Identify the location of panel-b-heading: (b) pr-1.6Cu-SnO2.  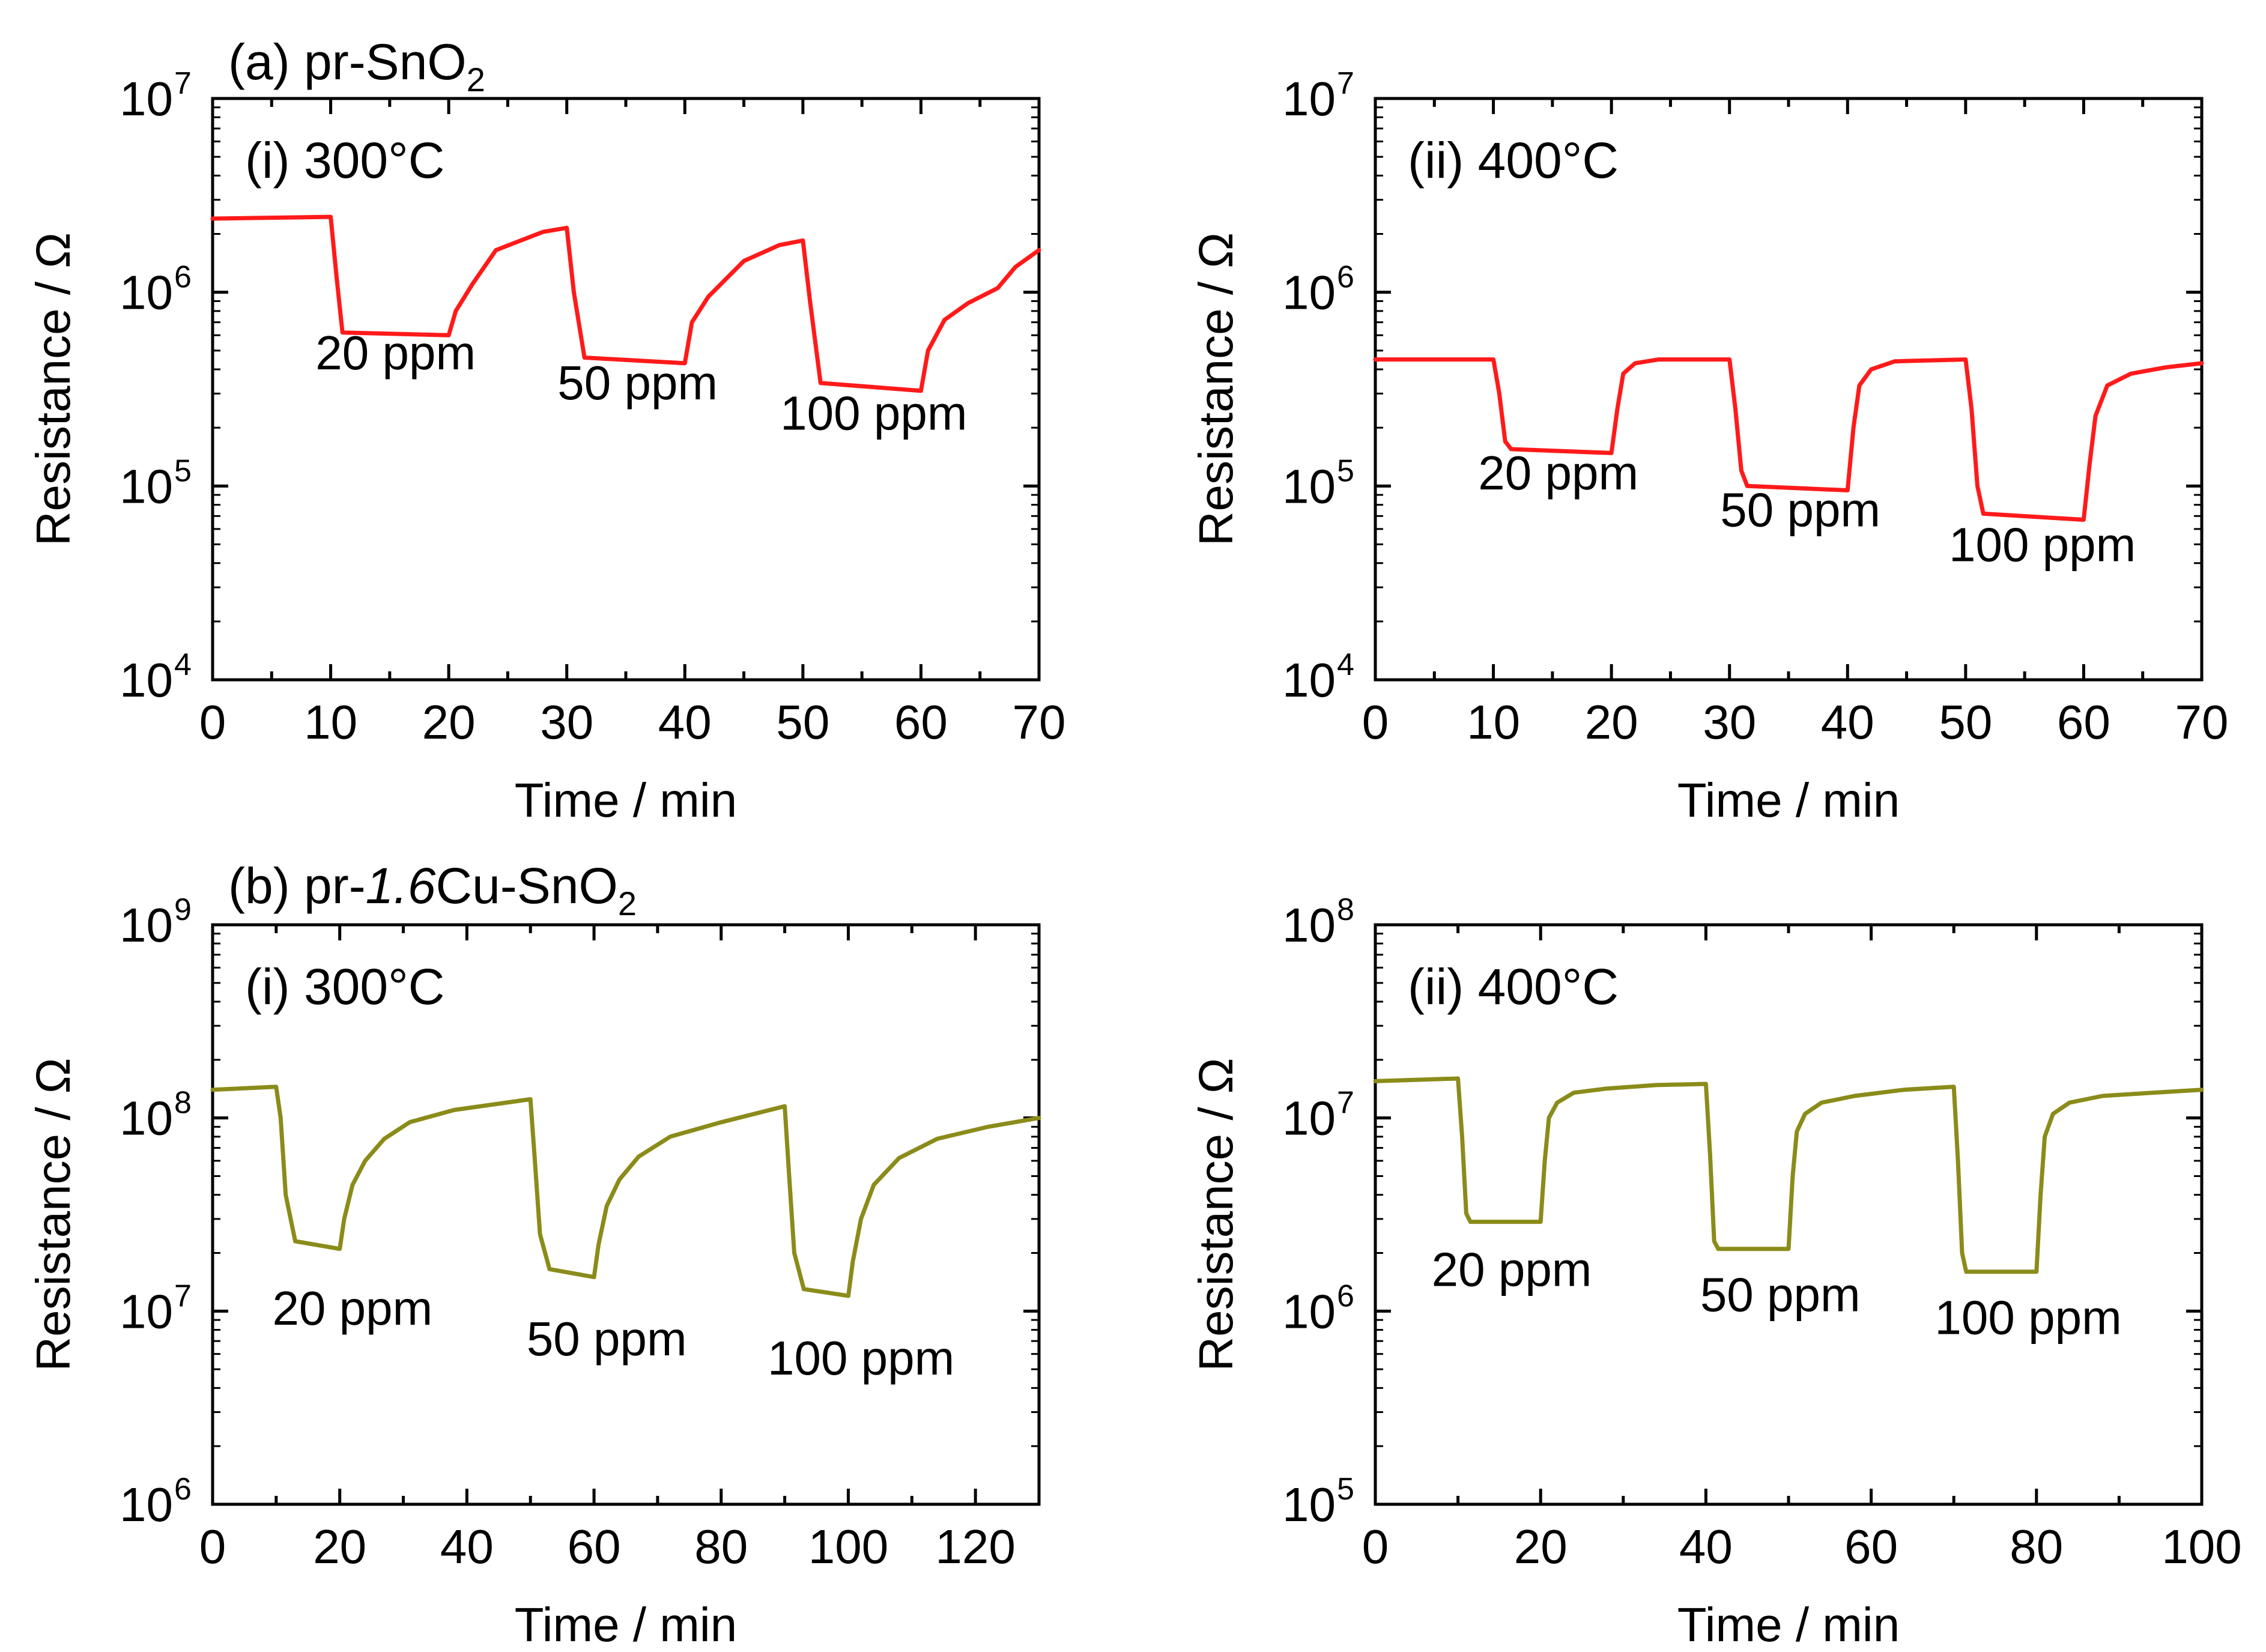
(432, 890).